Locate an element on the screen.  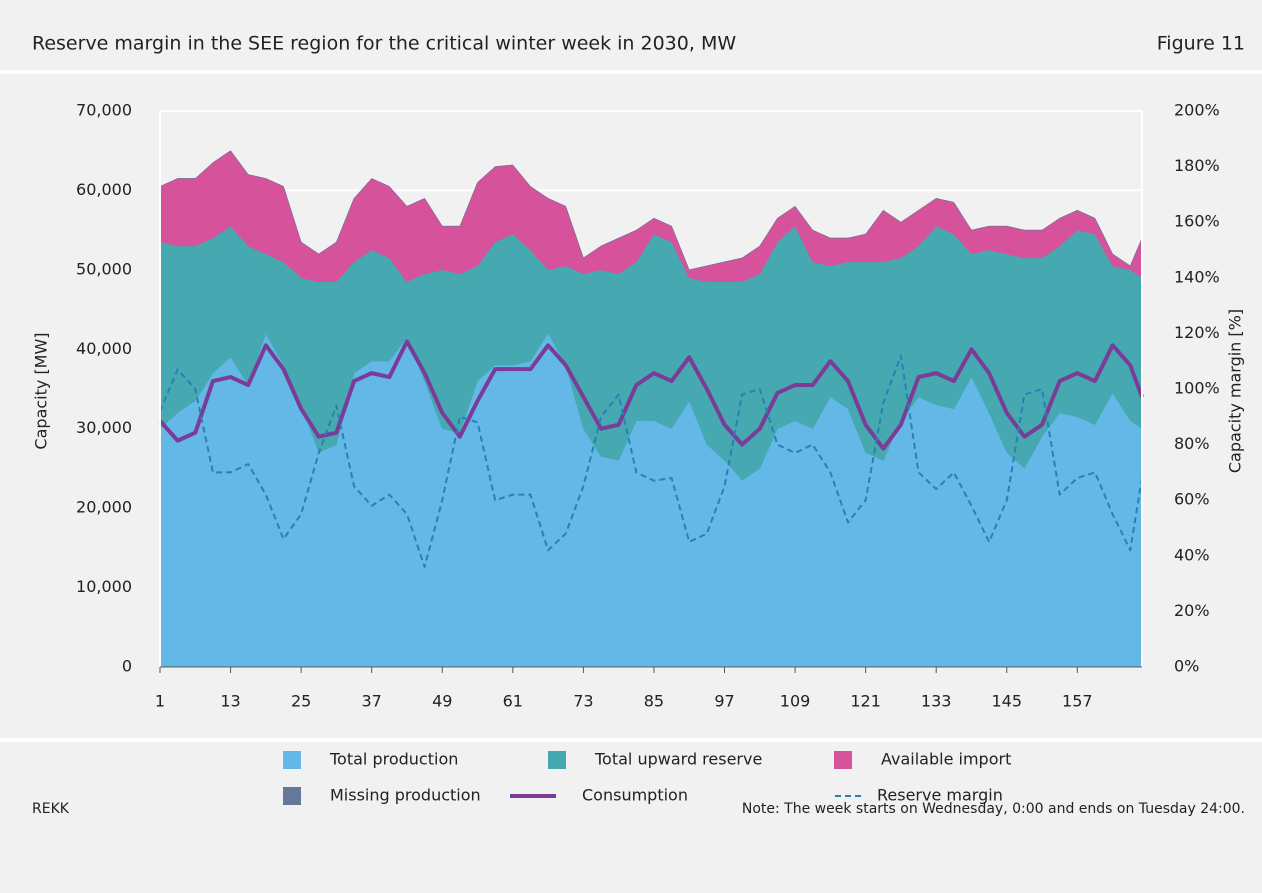
legend-label: Total production is located at coordinates (393, 759).